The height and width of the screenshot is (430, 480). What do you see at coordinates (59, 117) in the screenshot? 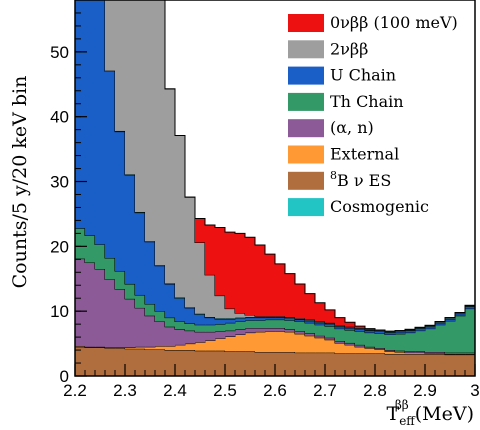
I see `y-tick-label: 40` at bounding box center [59, 117].